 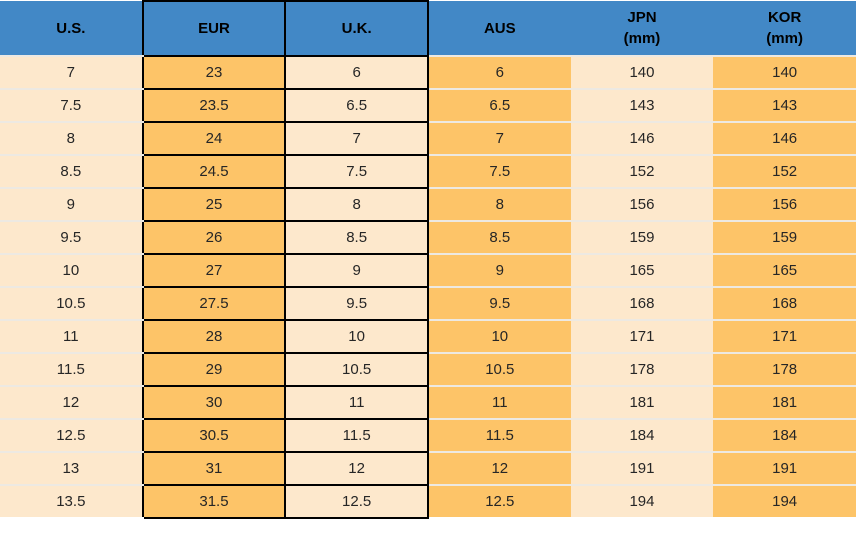 I want to click on table-row: 11 28 10 10 171 171, so click(x=428, y=336).